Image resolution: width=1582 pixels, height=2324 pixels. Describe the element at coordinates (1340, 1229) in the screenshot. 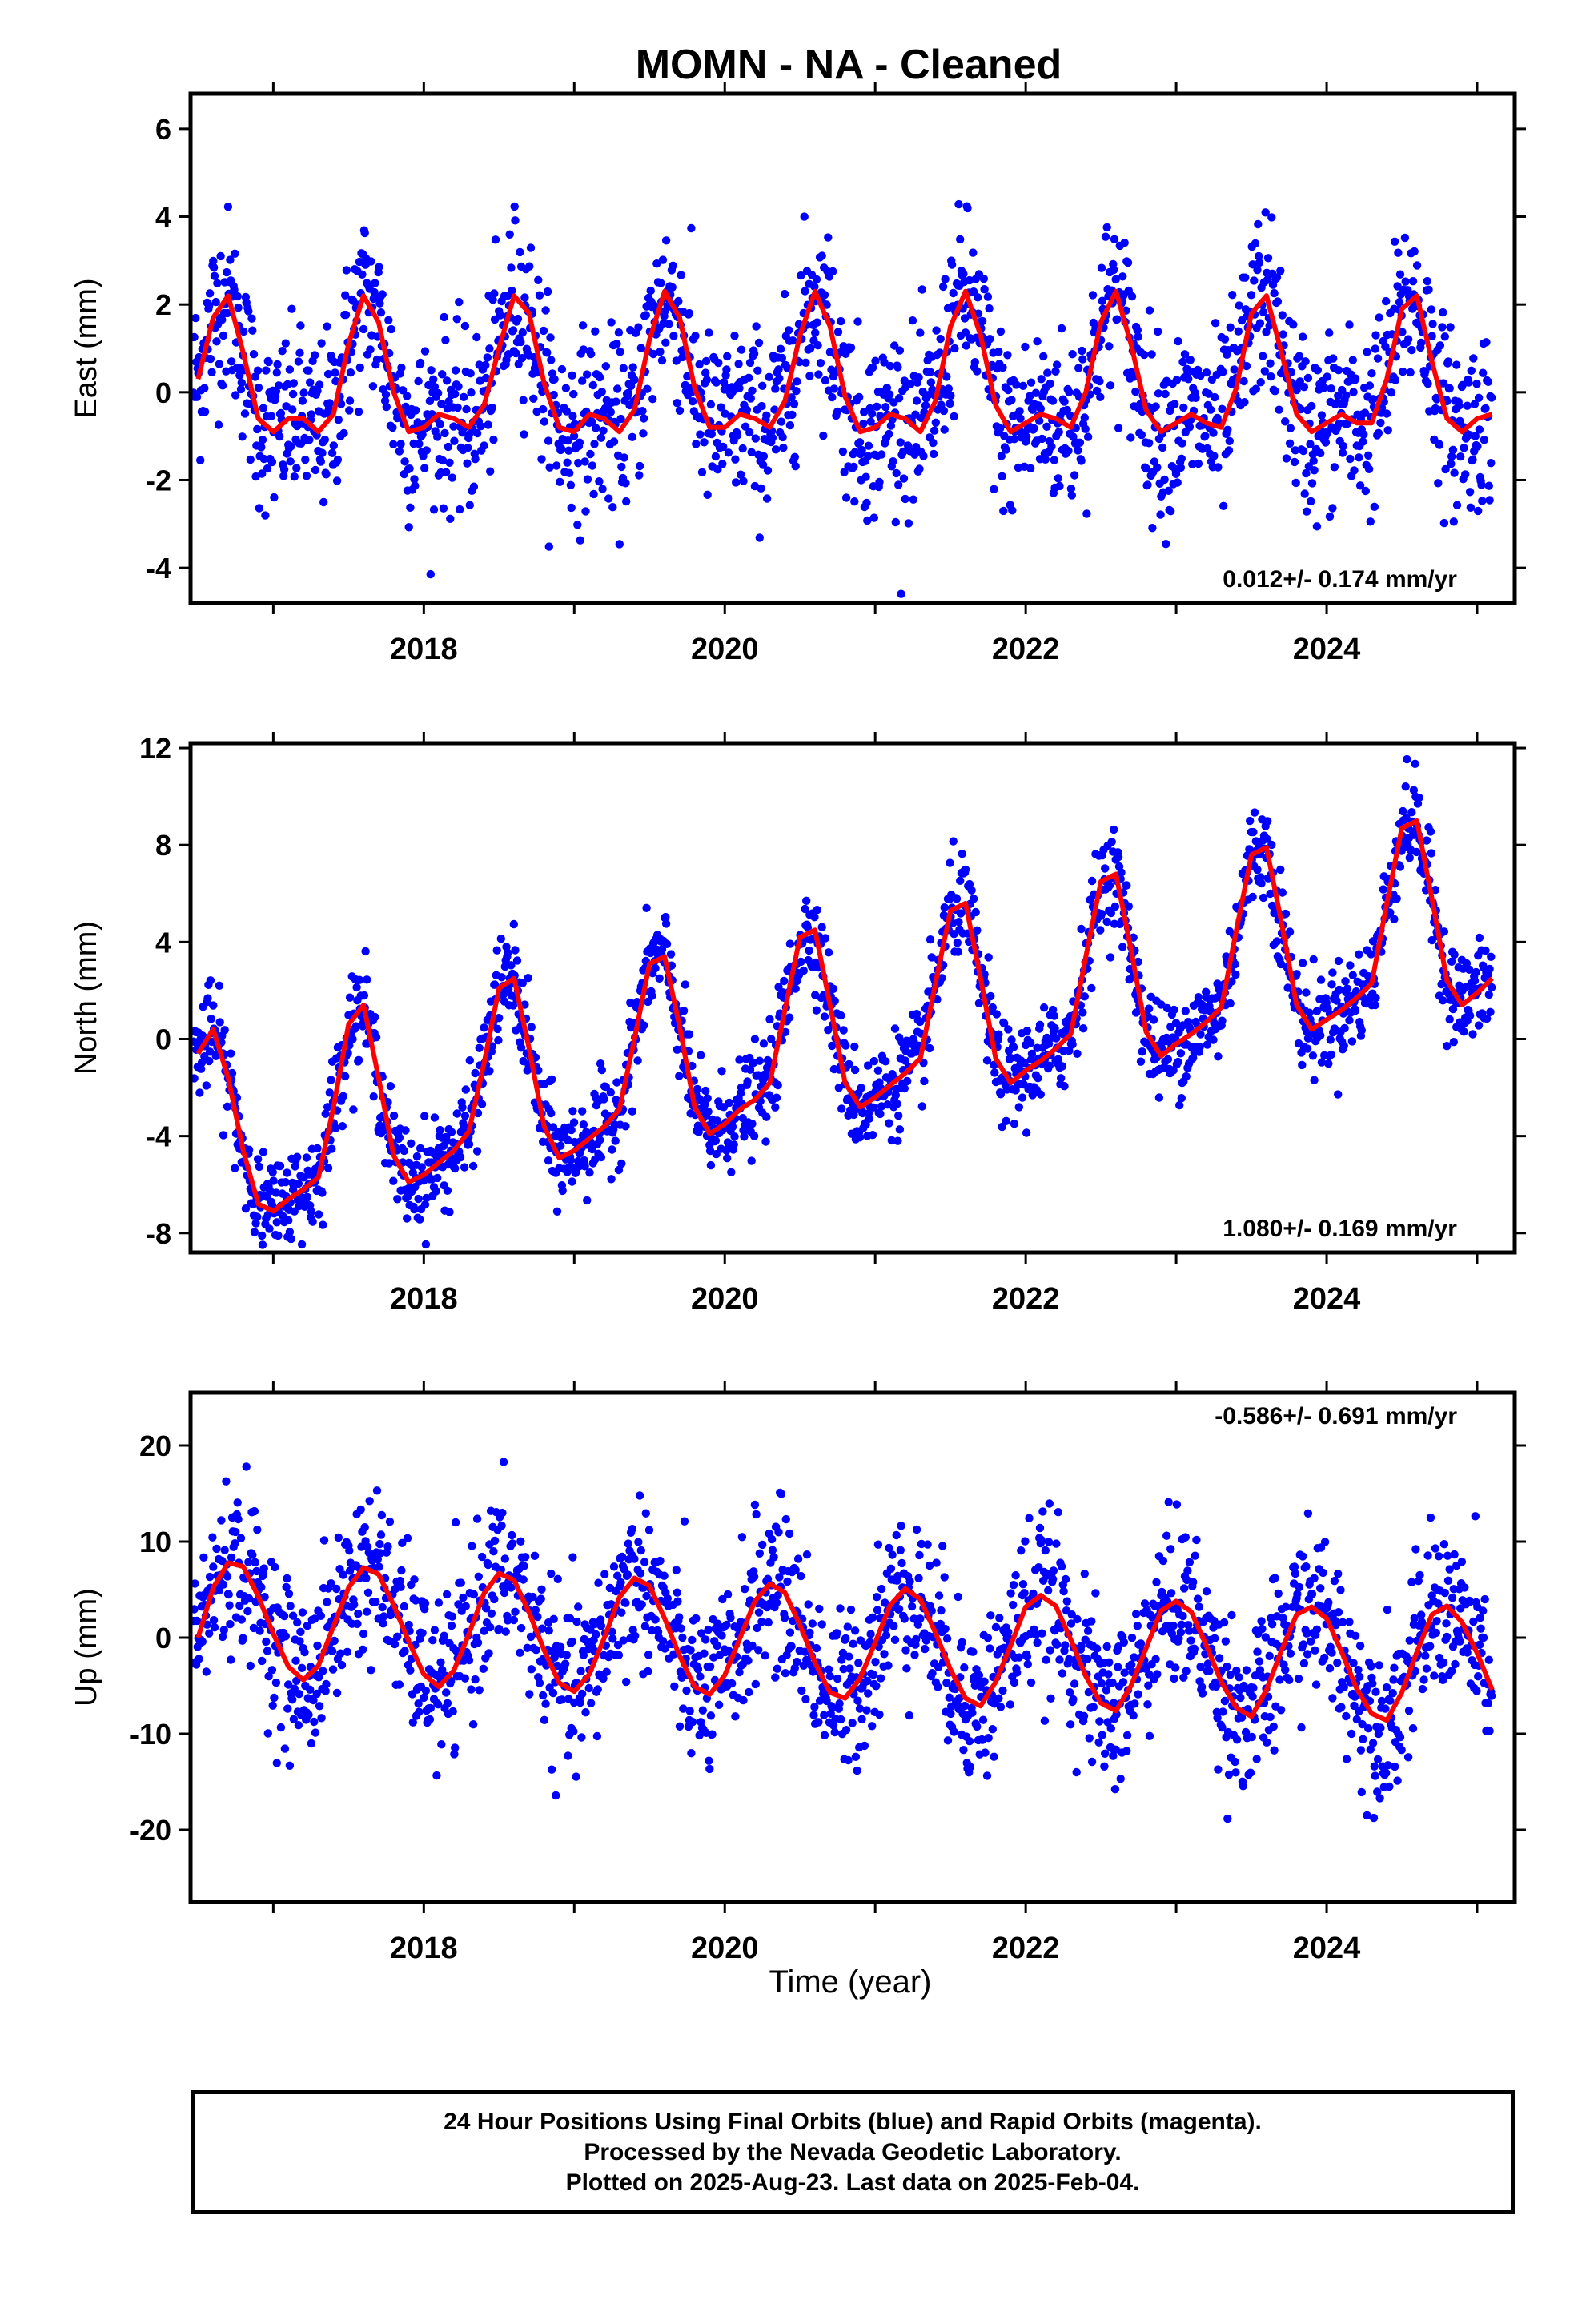

I see `north-rate-label: 1.080+/- 0.169 mm/yr` at that location.